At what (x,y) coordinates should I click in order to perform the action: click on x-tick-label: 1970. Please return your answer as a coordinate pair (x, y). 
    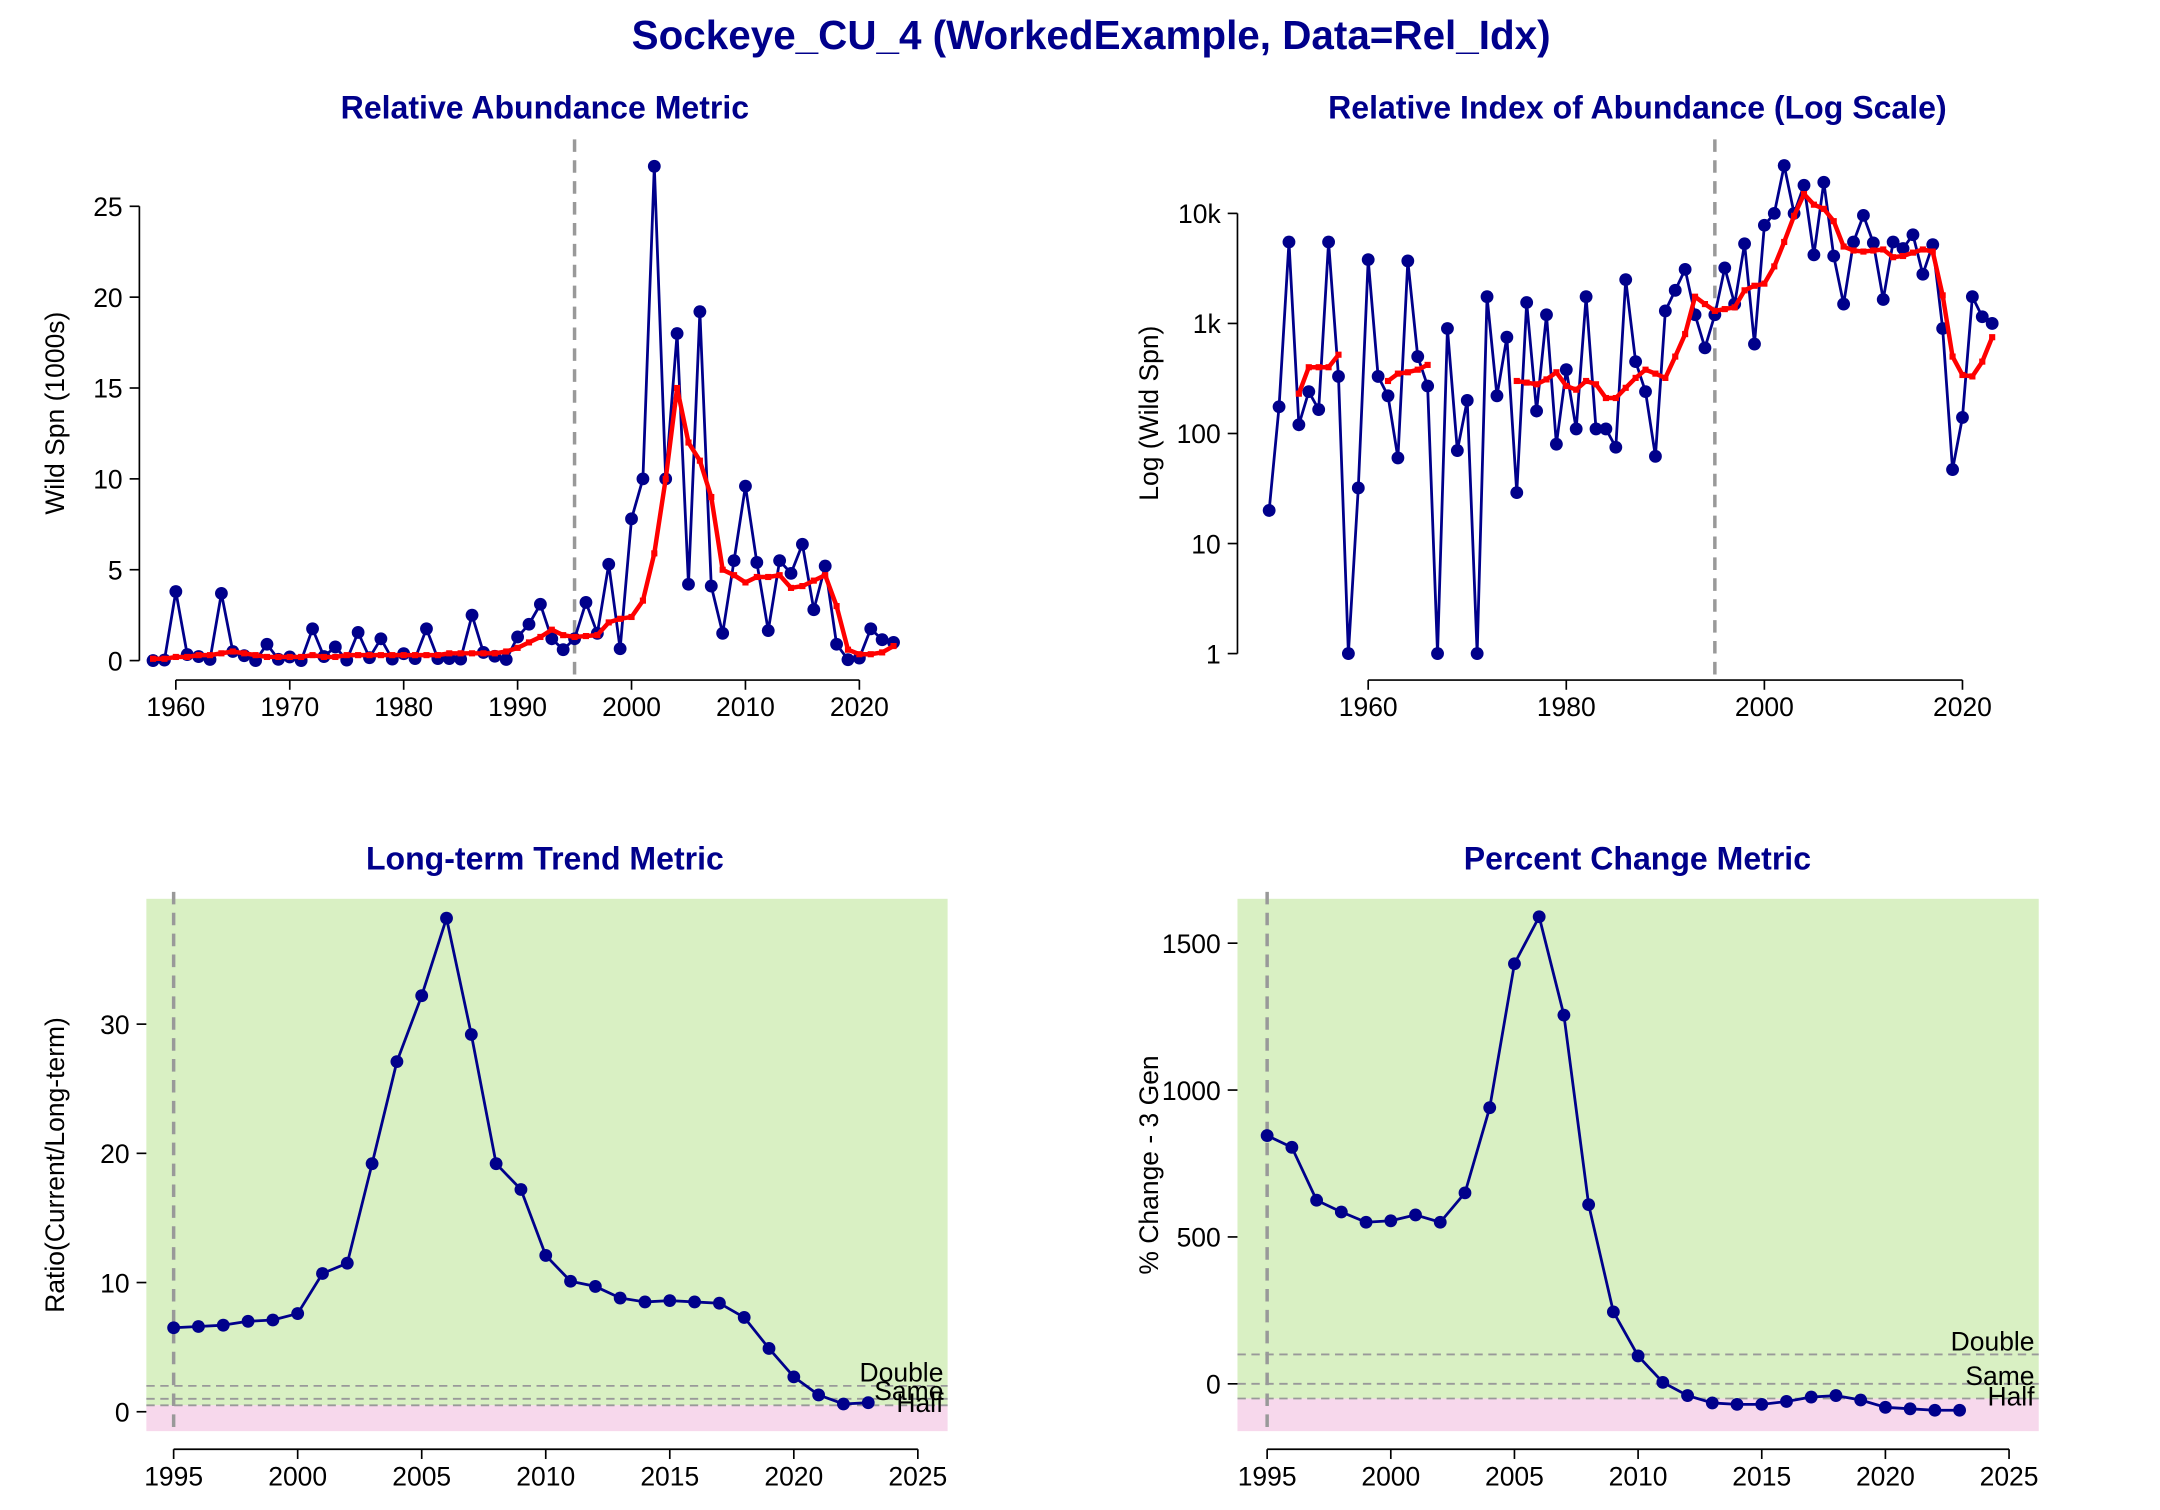
    Looking at the image, I should click on (289, 707).